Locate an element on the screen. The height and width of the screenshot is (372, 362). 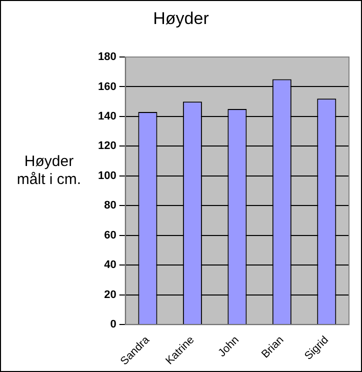
y-tick-label: 20 is located at coordinates (110, 294).